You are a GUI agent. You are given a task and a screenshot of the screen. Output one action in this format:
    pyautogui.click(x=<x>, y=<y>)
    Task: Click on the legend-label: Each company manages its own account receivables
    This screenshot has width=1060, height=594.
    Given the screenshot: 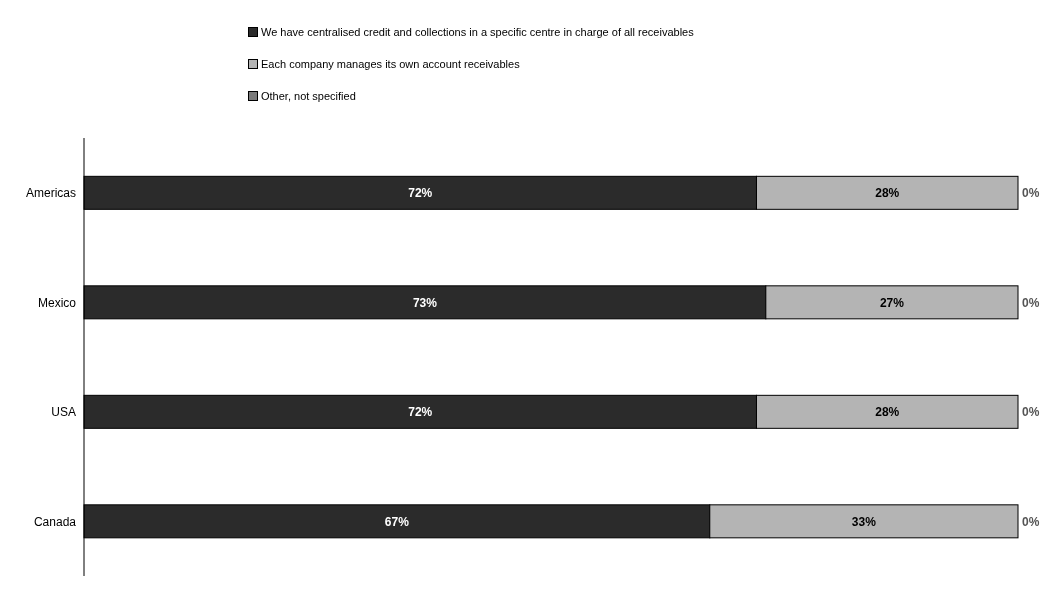 What is the action you would take?
    pyautogui.click(x=390, y=64)
    